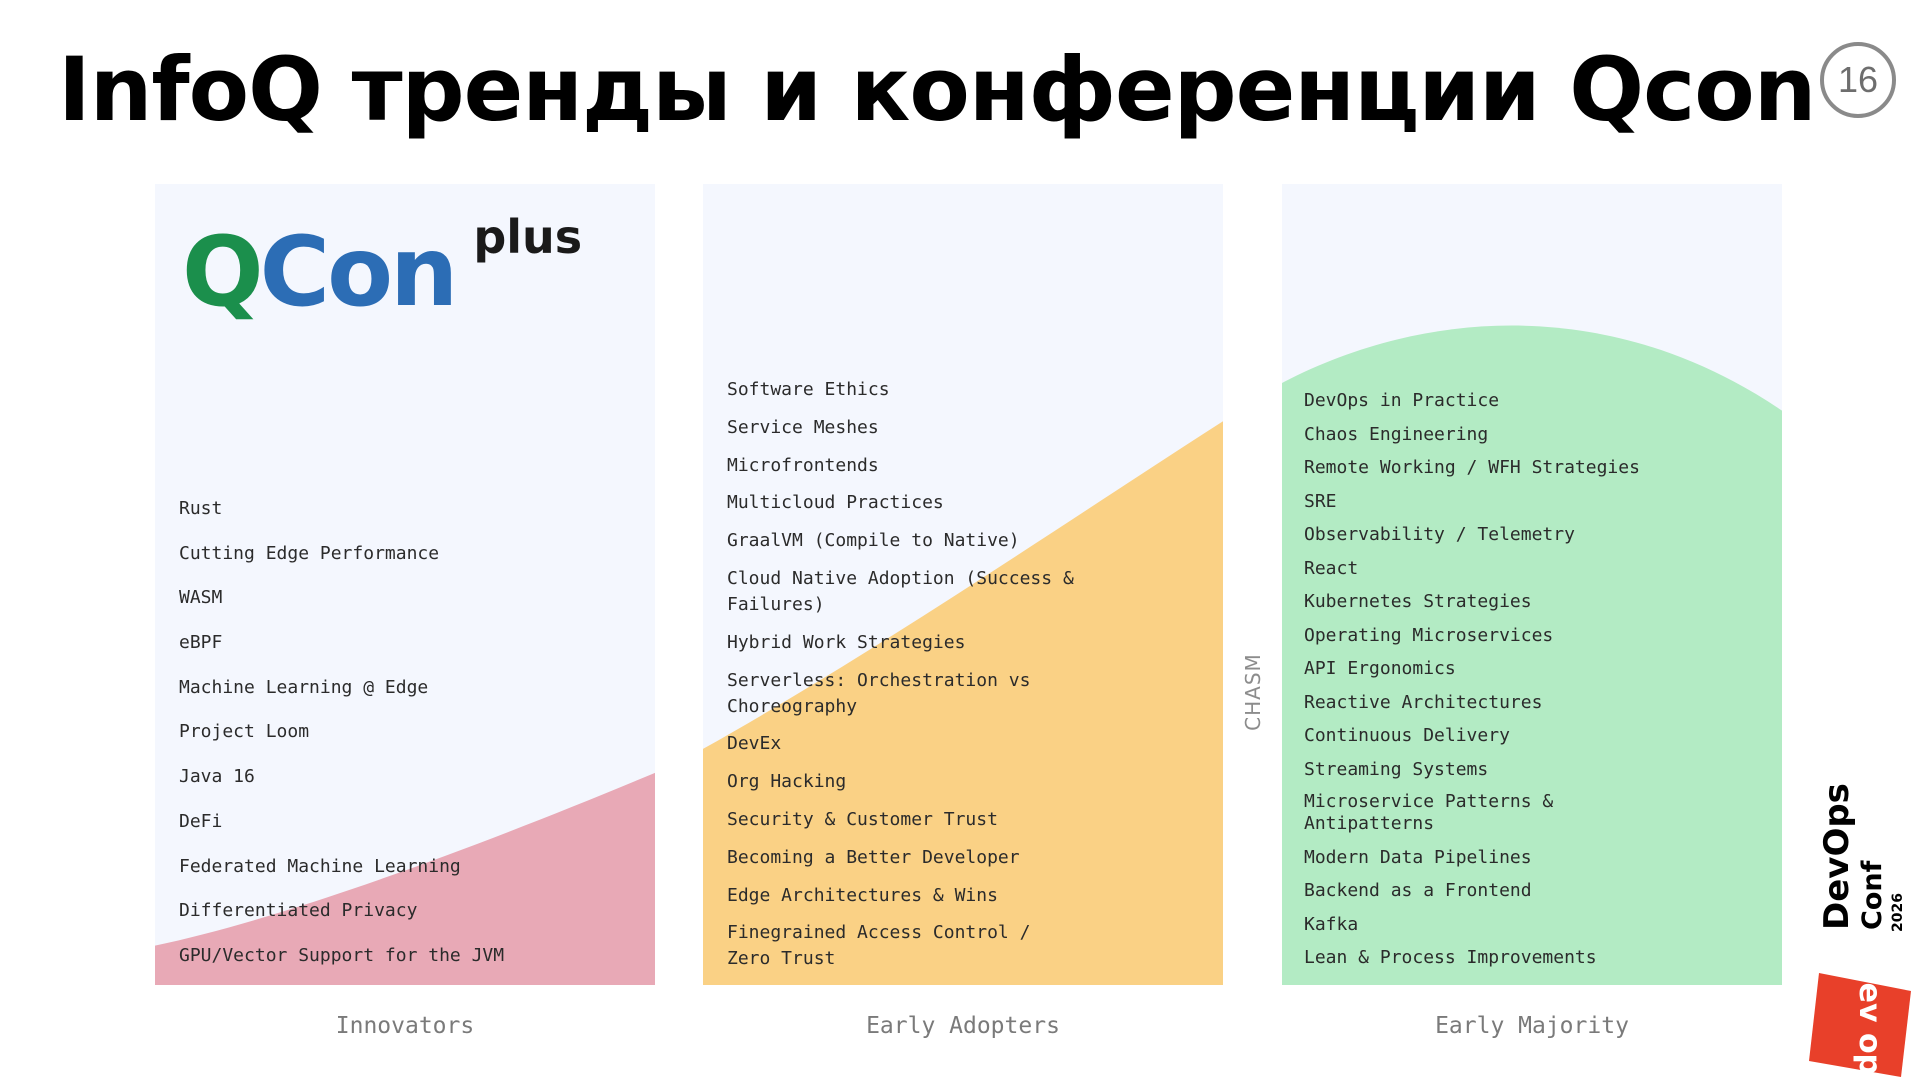  What do you see at coordinates (862, 819) in the screenshot?
I see `topic-item: Security & Customer Trust` at bounding box center [862, 819].